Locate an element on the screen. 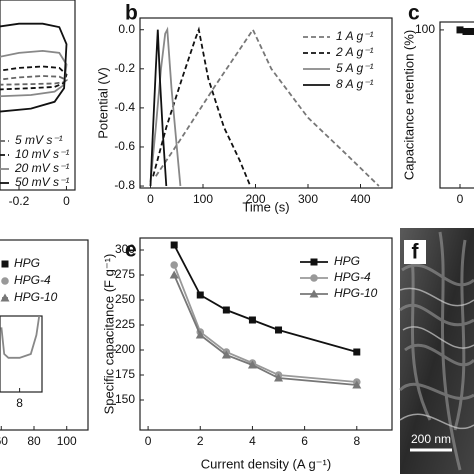 The height and width of the screenshot is (474, 474). x-axis-label: Time (s) is located at coordinates (265, 206).